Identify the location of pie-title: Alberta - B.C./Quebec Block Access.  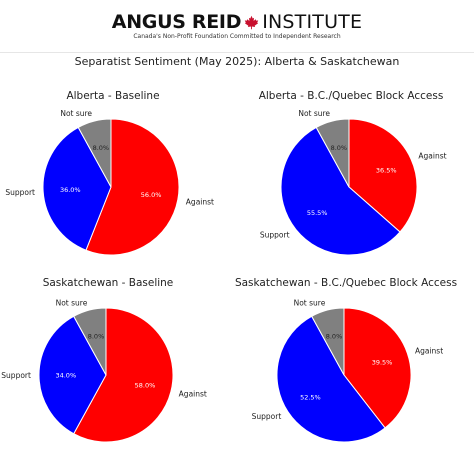
(351, 96).